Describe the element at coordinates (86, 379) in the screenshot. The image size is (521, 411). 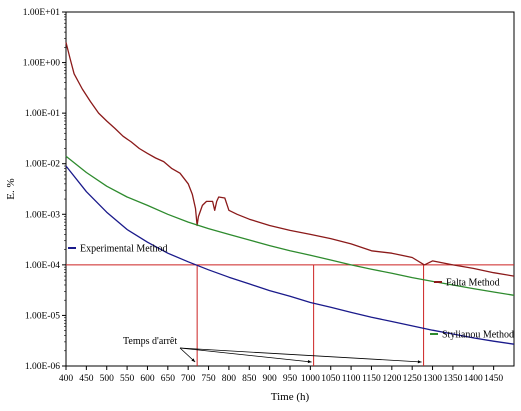
I see `x-tick-label: 450` at that location.